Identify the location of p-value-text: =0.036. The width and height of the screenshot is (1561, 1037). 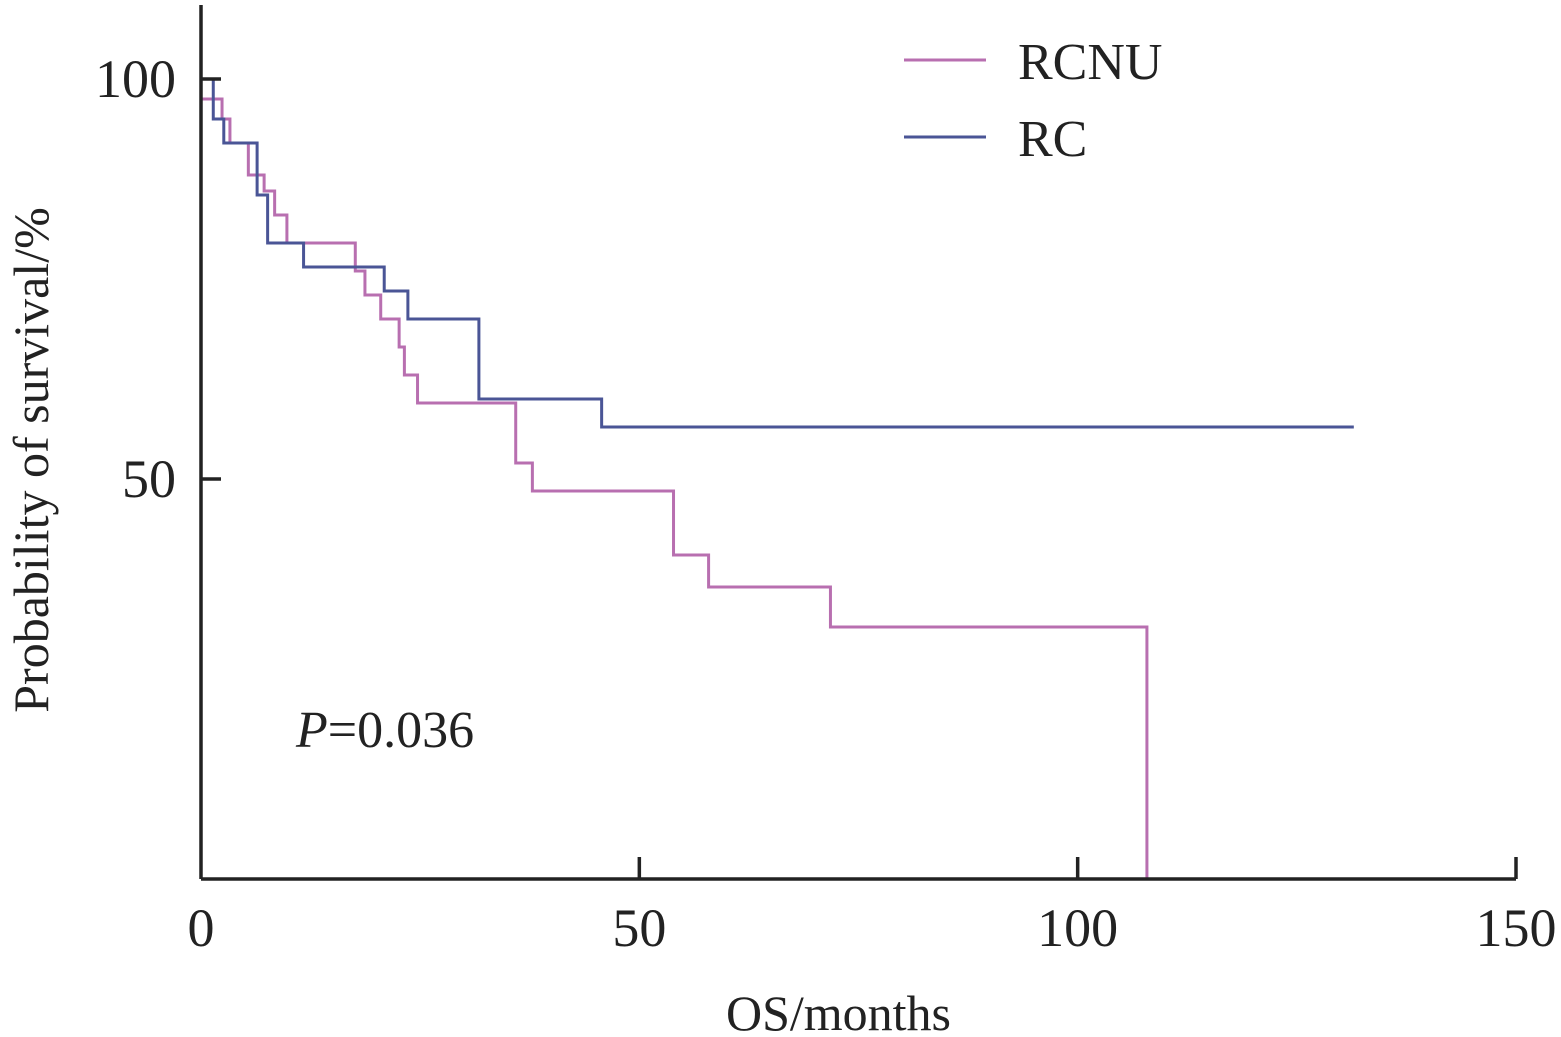
(401, 730).